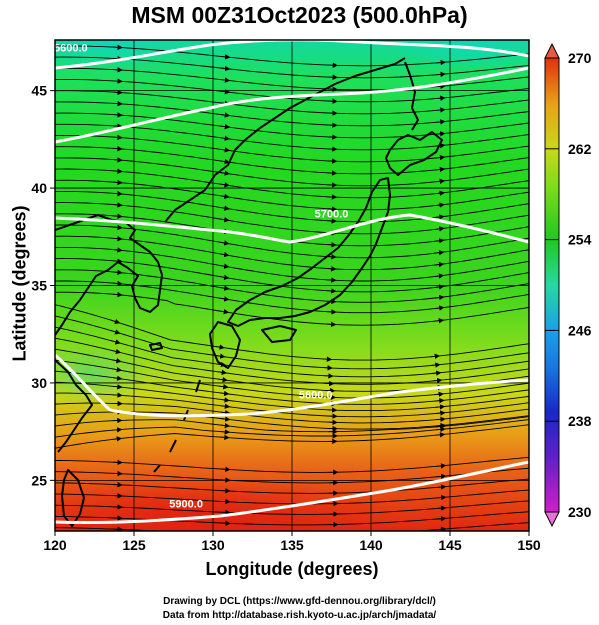 This screenshot has height=625, width=599. I want to click on contour-label: 5700.0, so click(332, 214).